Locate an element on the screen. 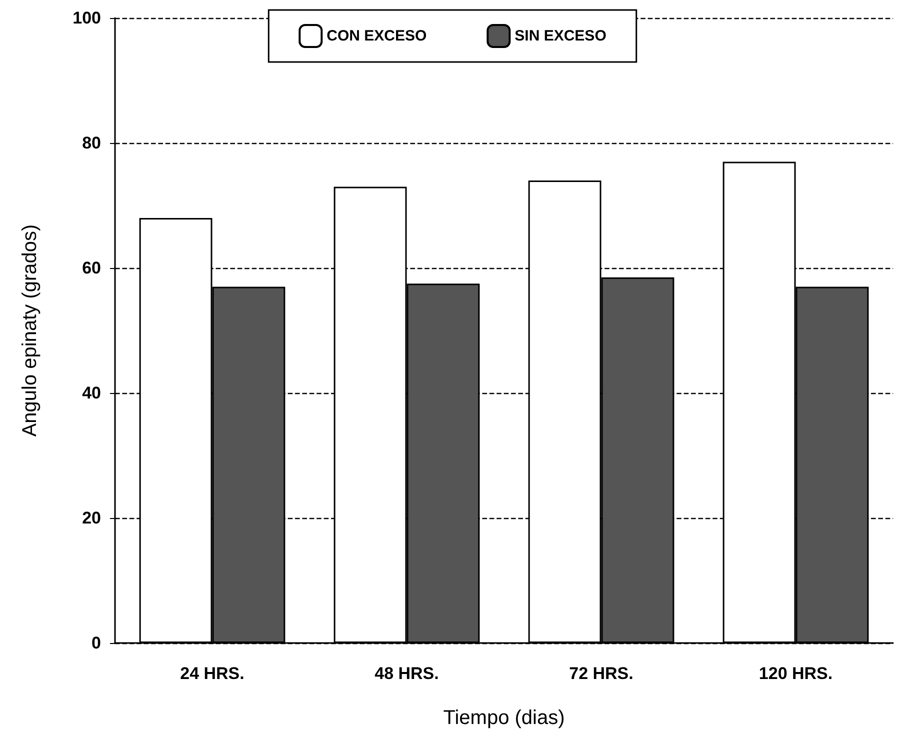  y-tick-label: 80 is located at coordinates (91, 143).